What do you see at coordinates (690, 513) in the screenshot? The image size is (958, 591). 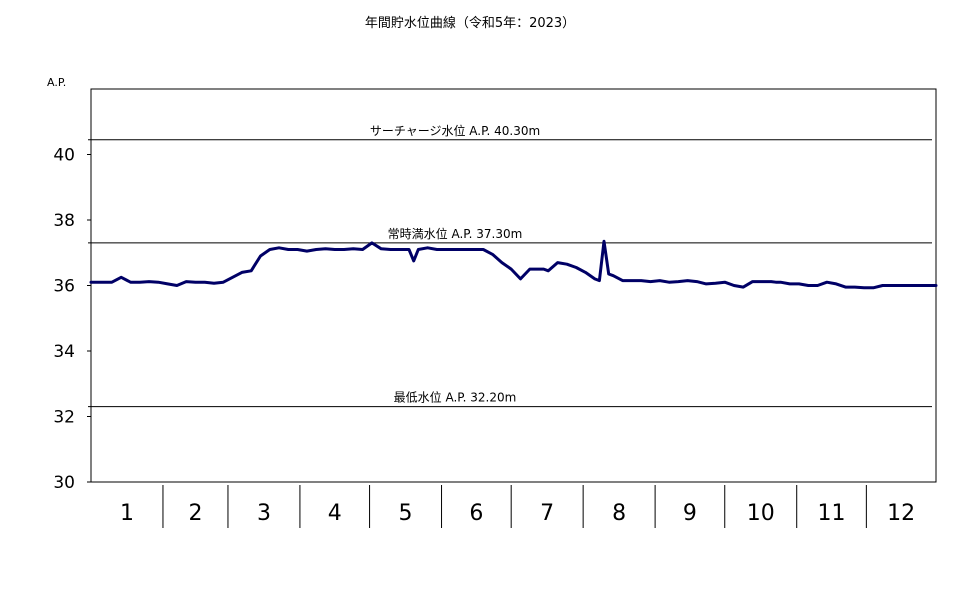 I see `month-label: 9` at bounding box center [690, 513].